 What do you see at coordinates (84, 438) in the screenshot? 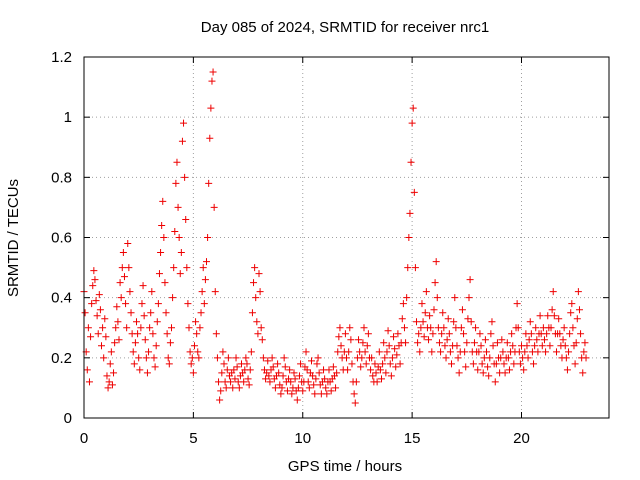
I see `x-tick-label: 0` at bounding box center [84, 438].